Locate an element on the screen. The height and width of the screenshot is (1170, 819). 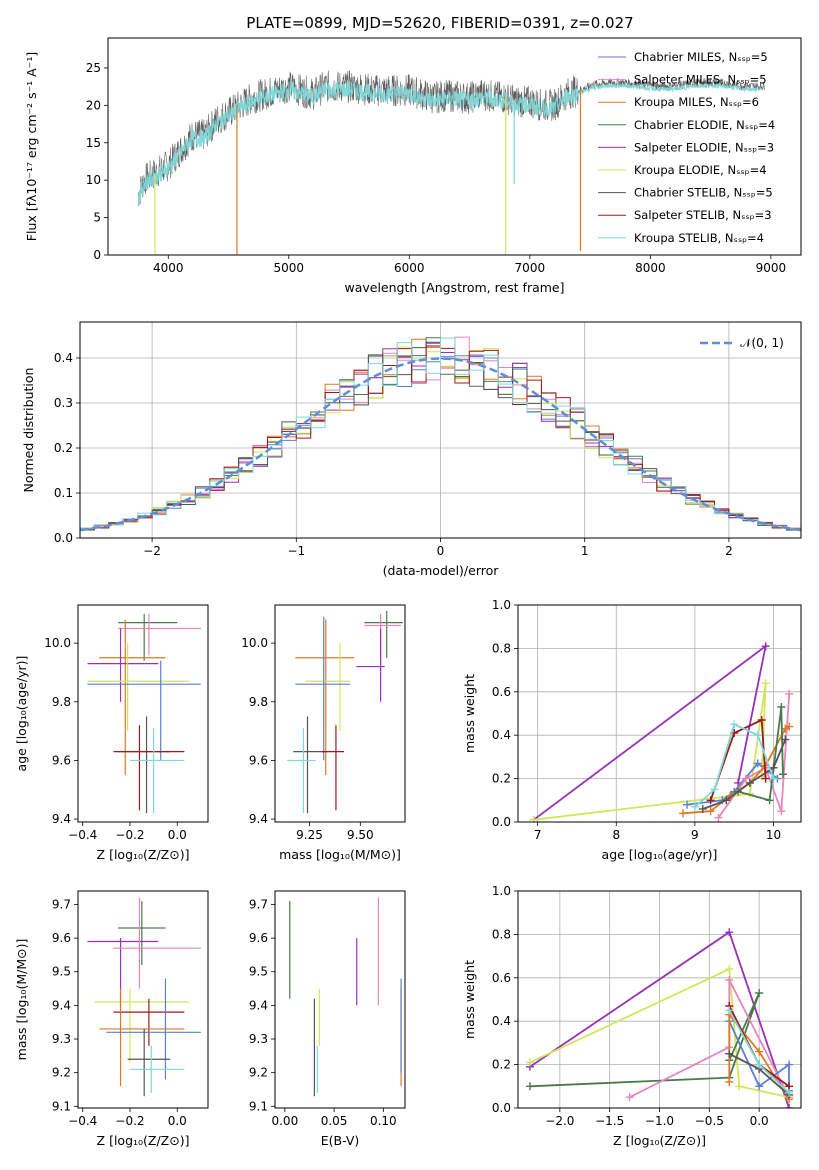
x-axis-label: age [log₁₀(age/yr)] is located at coordinates (660, 854).